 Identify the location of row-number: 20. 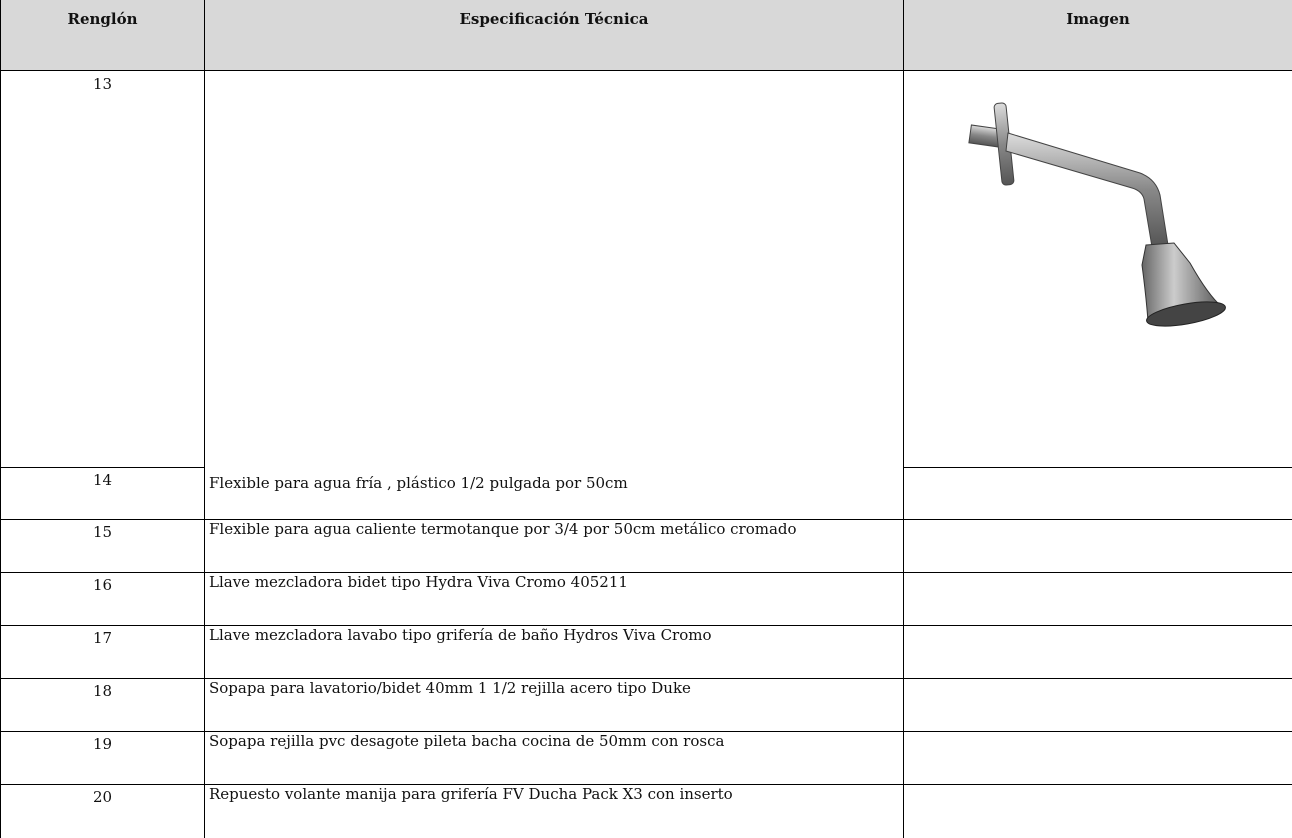
(102, 797).